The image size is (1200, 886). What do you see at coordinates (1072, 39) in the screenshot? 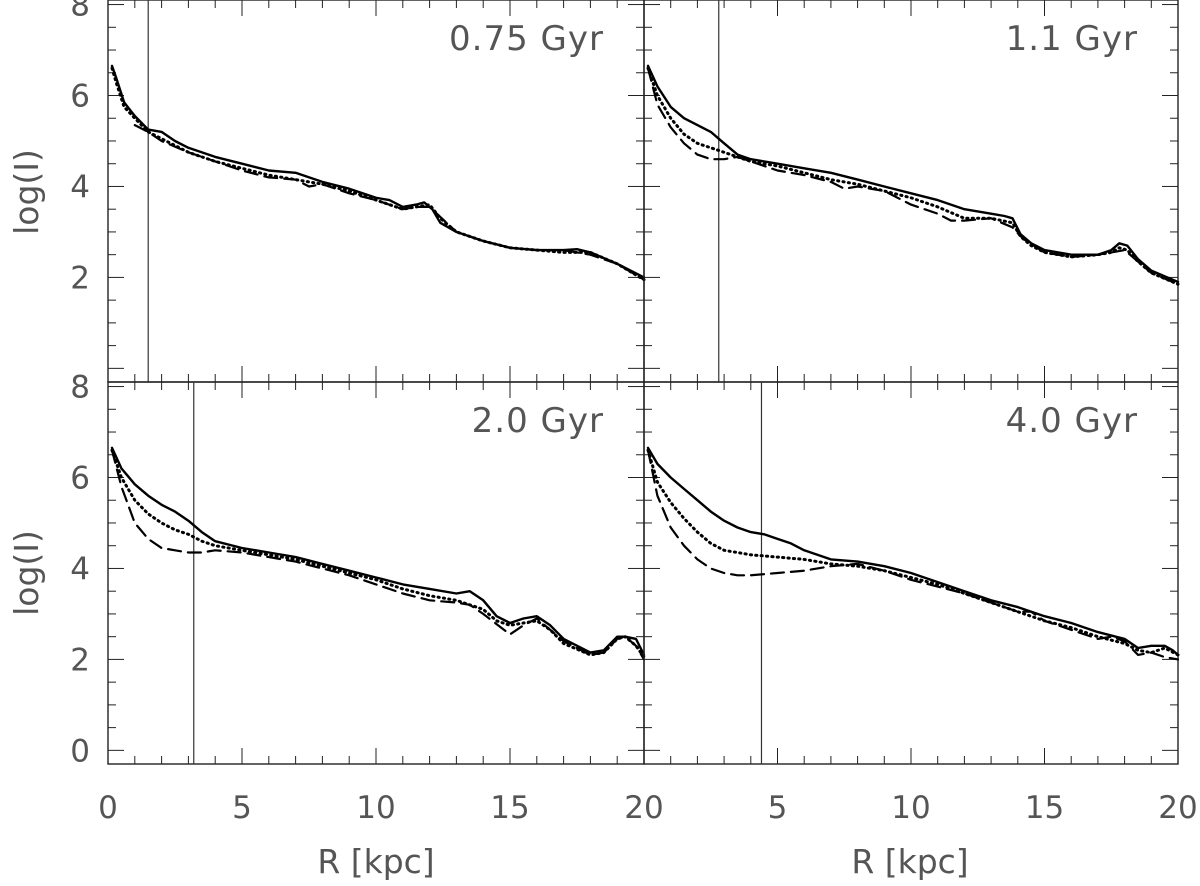
I see `panel-label: 1.1 Gyr` at bounding box center [1072, 39].